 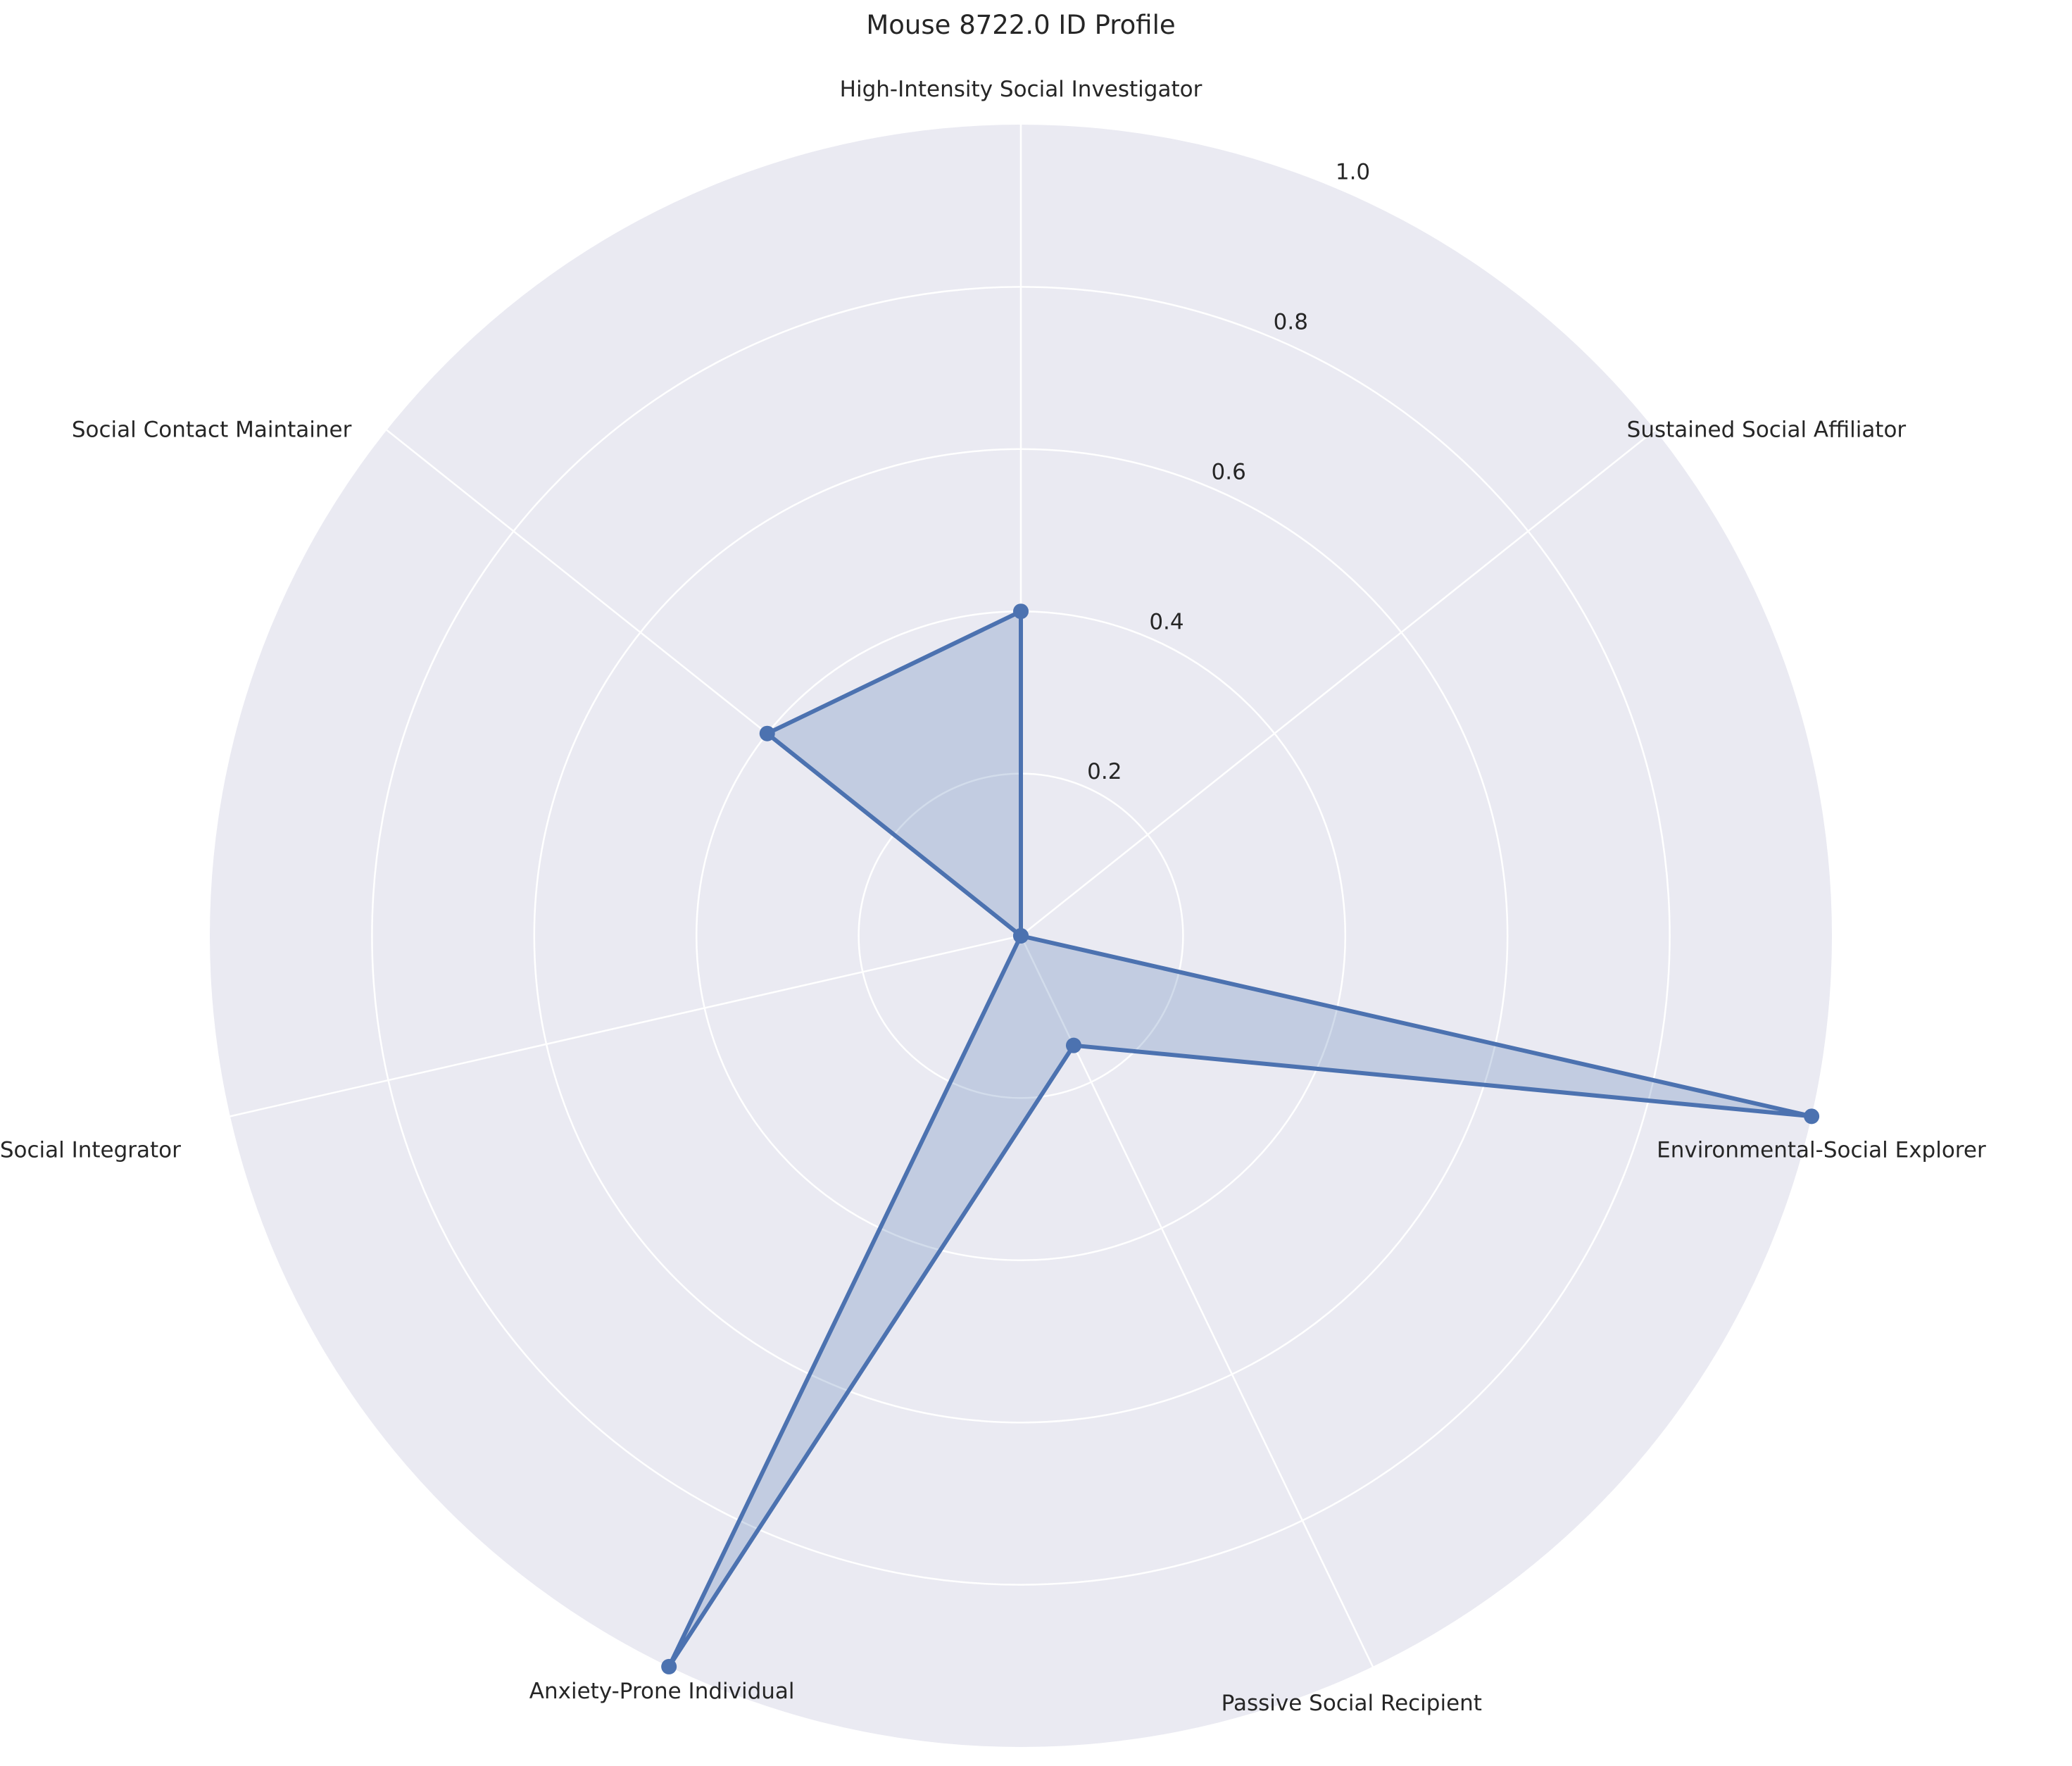 What do you see at coordinates (1229, 472) in the screenshot?
I see `radial-tick-label: 0.6` at bounding box center [1229, 472].